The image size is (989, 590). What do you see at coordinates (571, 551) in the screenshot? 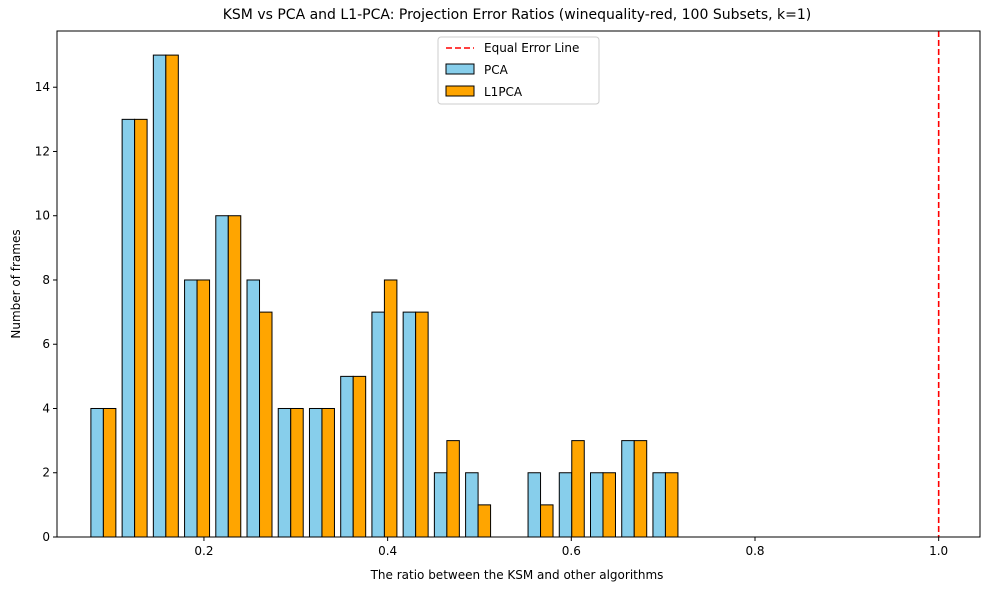
I see `x-tick-label: 0.6` at bounding box center [571, 551].